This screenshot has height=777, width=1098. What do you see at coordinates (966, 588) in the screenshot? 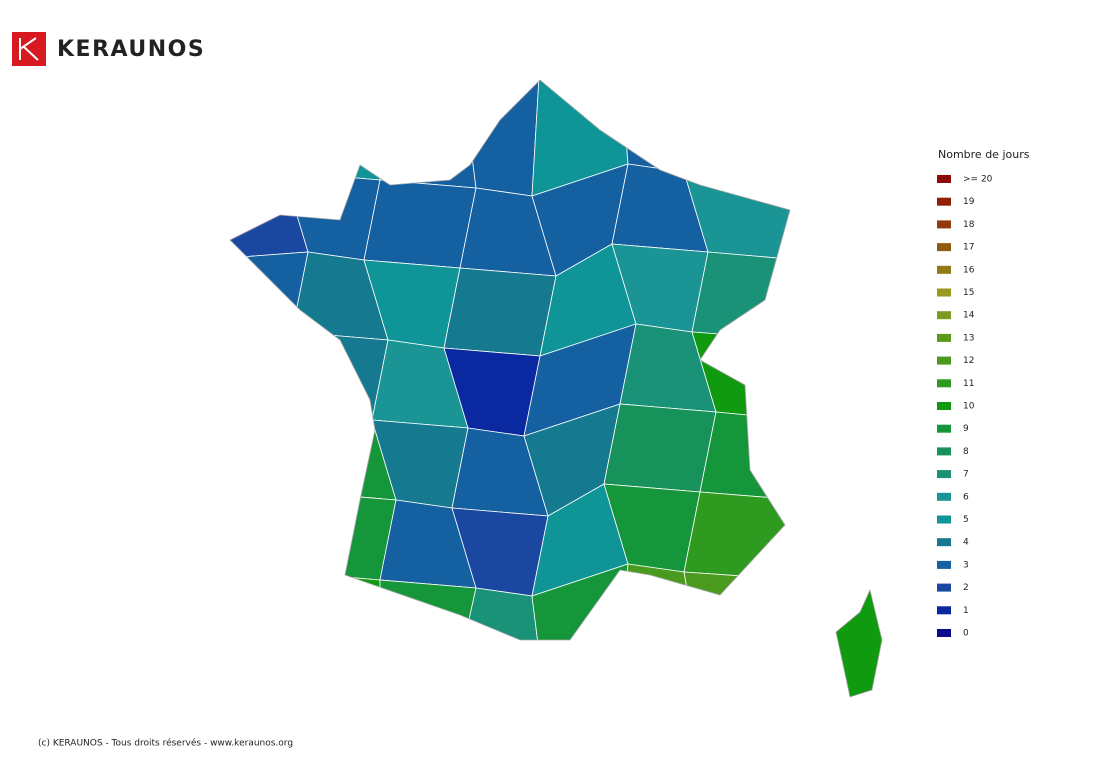
I see `legend-label: 2` at bounding box center [966, 588].